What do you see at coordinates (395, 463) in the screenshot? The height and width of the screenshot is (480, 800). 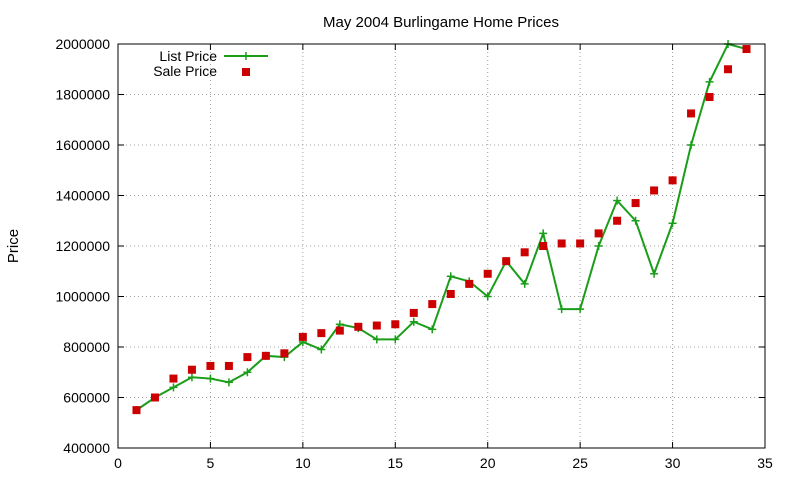 I see `x-tick-label: 15` at bounding box center [395, 463].